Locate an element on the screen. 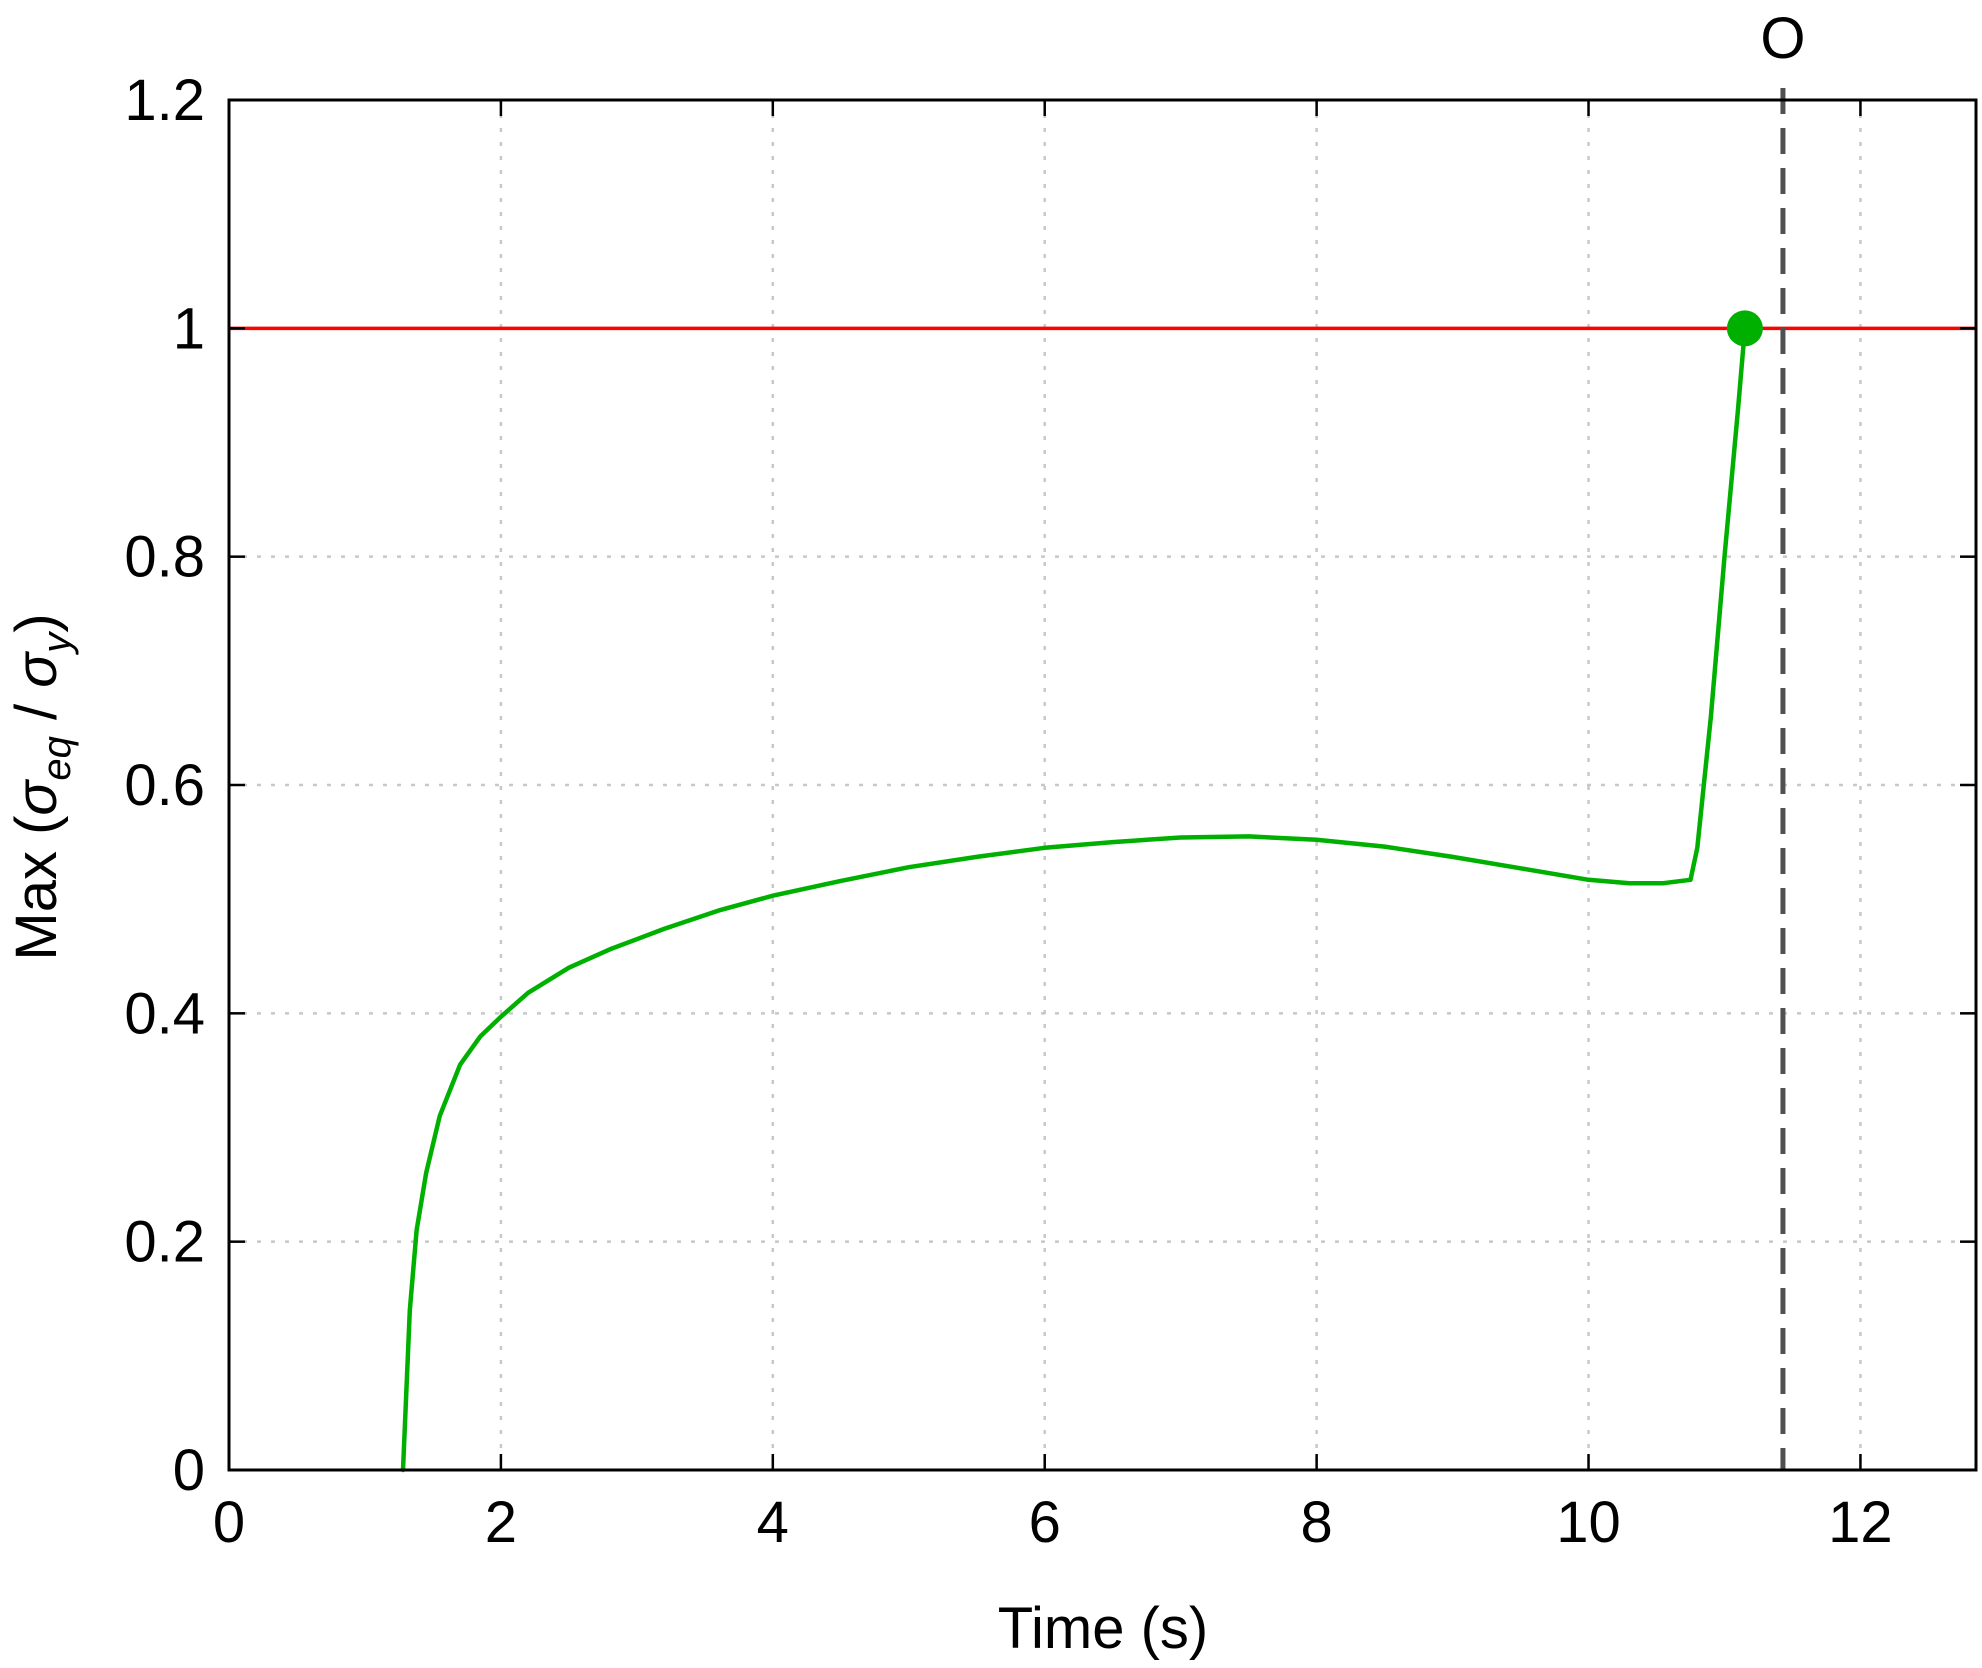 Image resolution: width=1982 pixels, height=1668 pixels. y-tick-label: 0.4 is located at coordinates (164, 1013).